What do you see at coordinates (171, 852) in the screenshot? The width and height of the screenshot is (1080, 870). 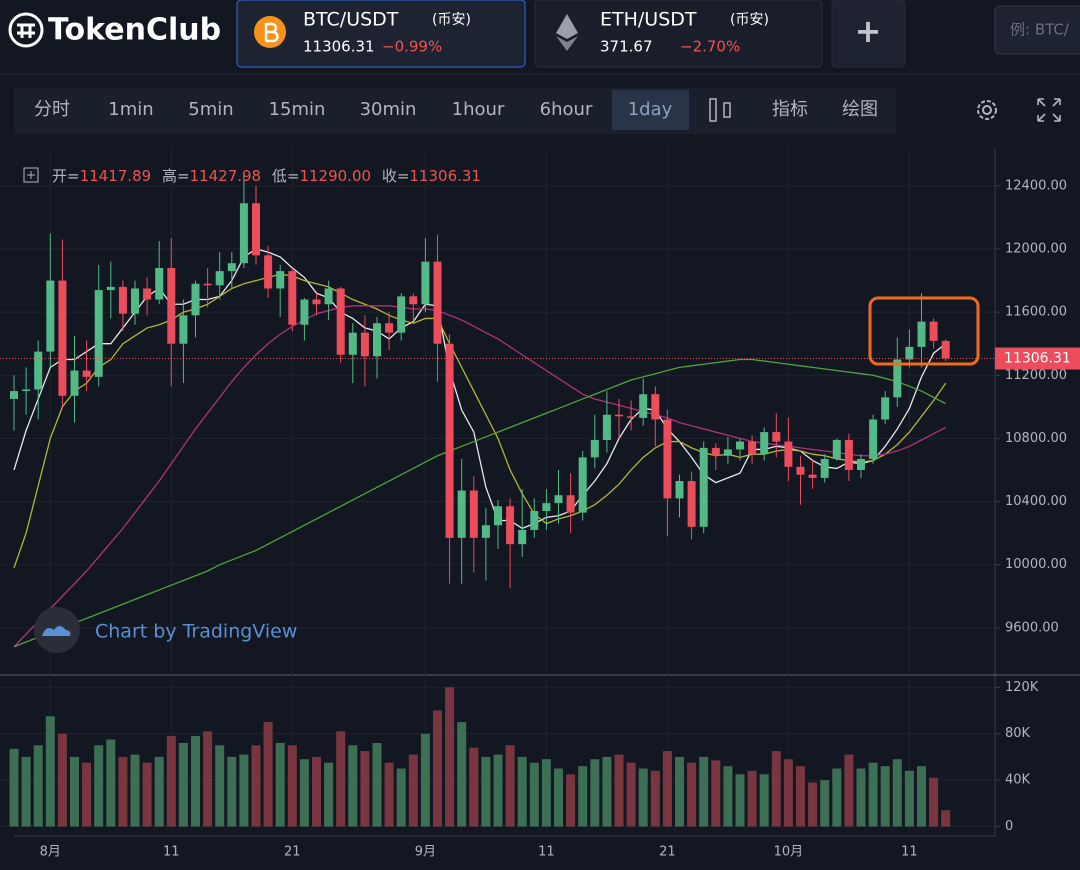 I see `x-tick-label: 11` at bounding box center [171, 852].